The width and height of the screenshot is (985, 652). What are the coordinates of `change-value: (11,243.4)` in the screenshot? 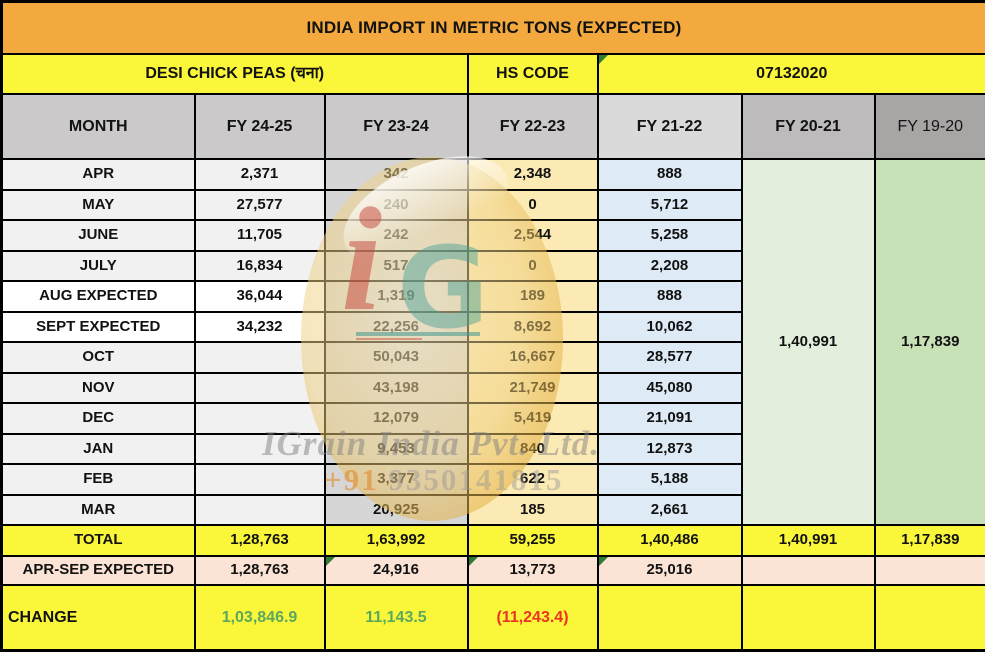 It's located at (532, 618).